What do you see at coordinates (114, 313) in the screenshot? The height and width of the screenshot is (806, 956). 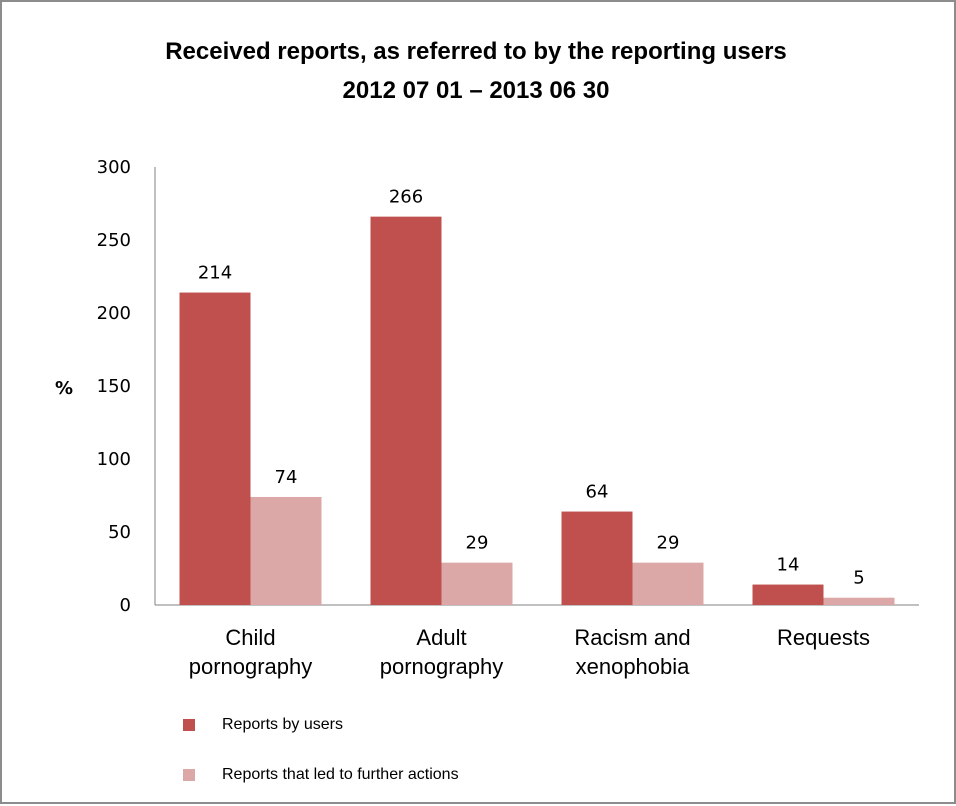 I see `y-tick-label: 200` at bounding box center [114, 313].